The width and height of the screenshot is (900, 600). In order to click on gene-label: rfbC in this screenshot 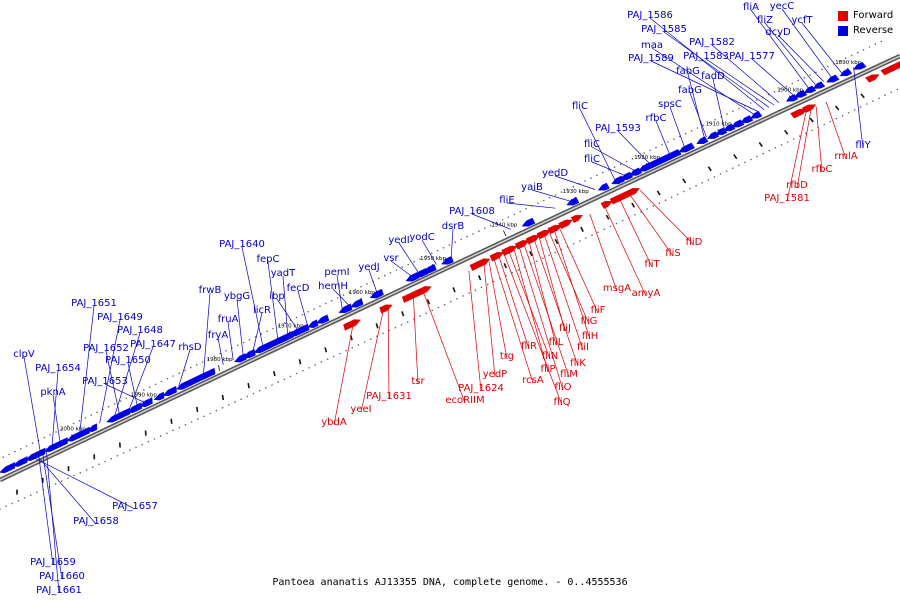, I will do `click(656, 118)`.